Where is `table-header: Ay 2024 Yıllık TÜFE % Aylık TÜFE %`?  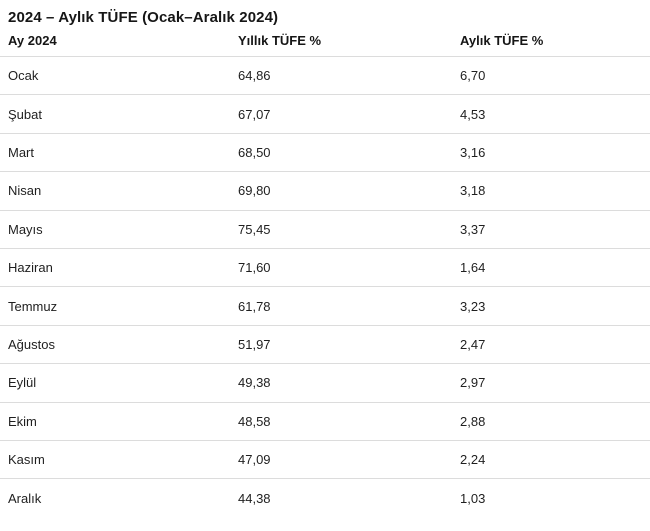
table-header: Ay 2024 Yıllık TÜFE % Aylık TÜFE % is located at coordinates (325, 43).